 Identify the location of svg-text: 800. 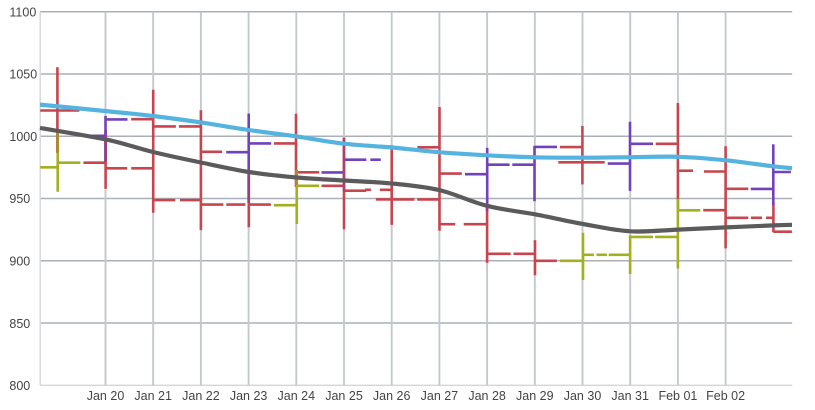
(19, 386).